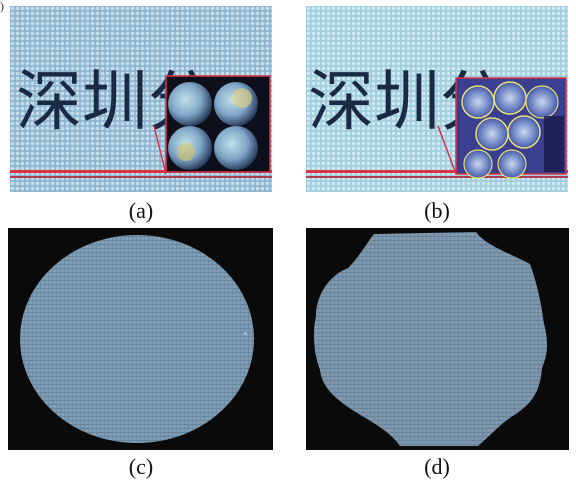  What do you see at coordinates (437, 210) in the screenshot?
I see `caption-b: (b)` at bounding box center [437, 210].